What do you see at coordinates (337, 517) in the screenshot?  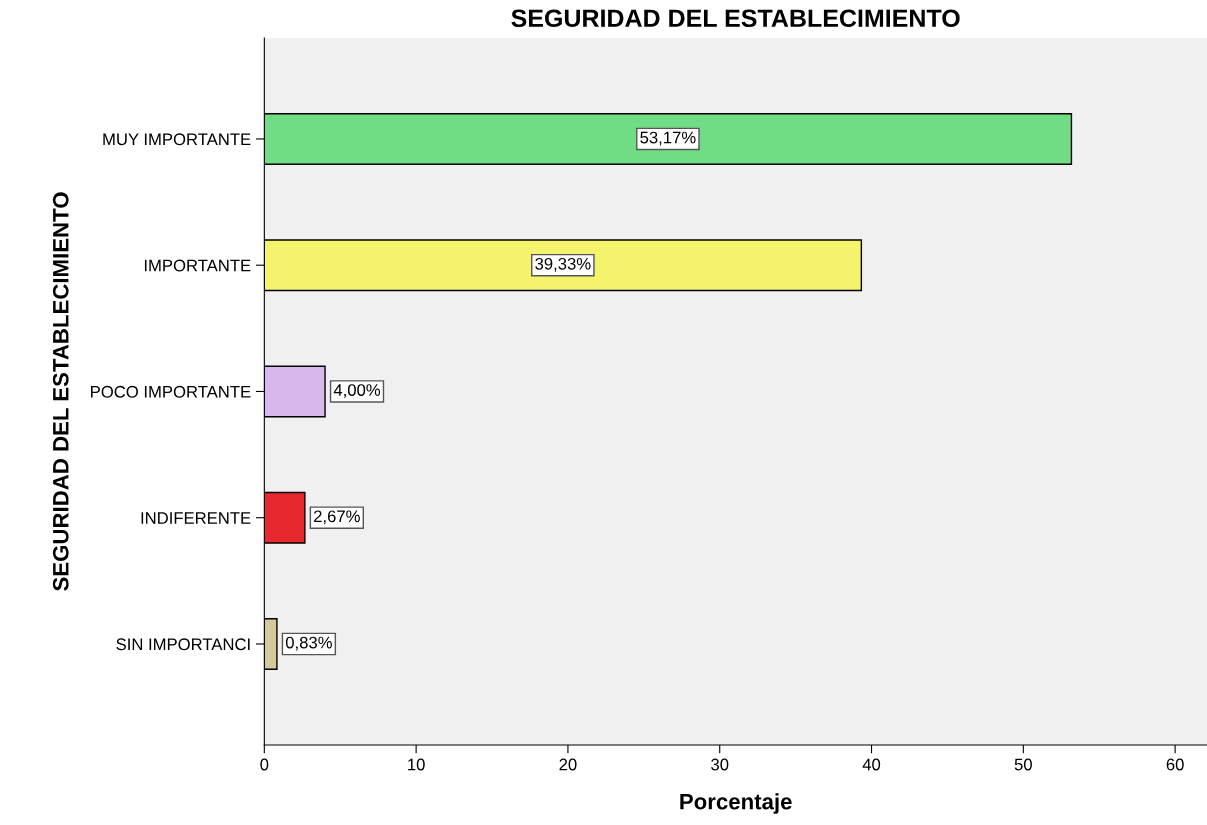 I see `data-label: 2,67%` at bounding box center [337, 517].